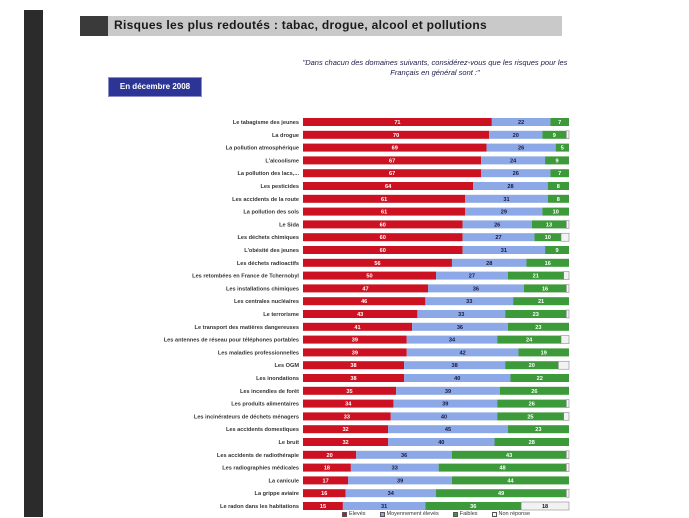 This screenshot has width=689, height=518. I want to click on category-label: Le bruit, so click(288, 443).